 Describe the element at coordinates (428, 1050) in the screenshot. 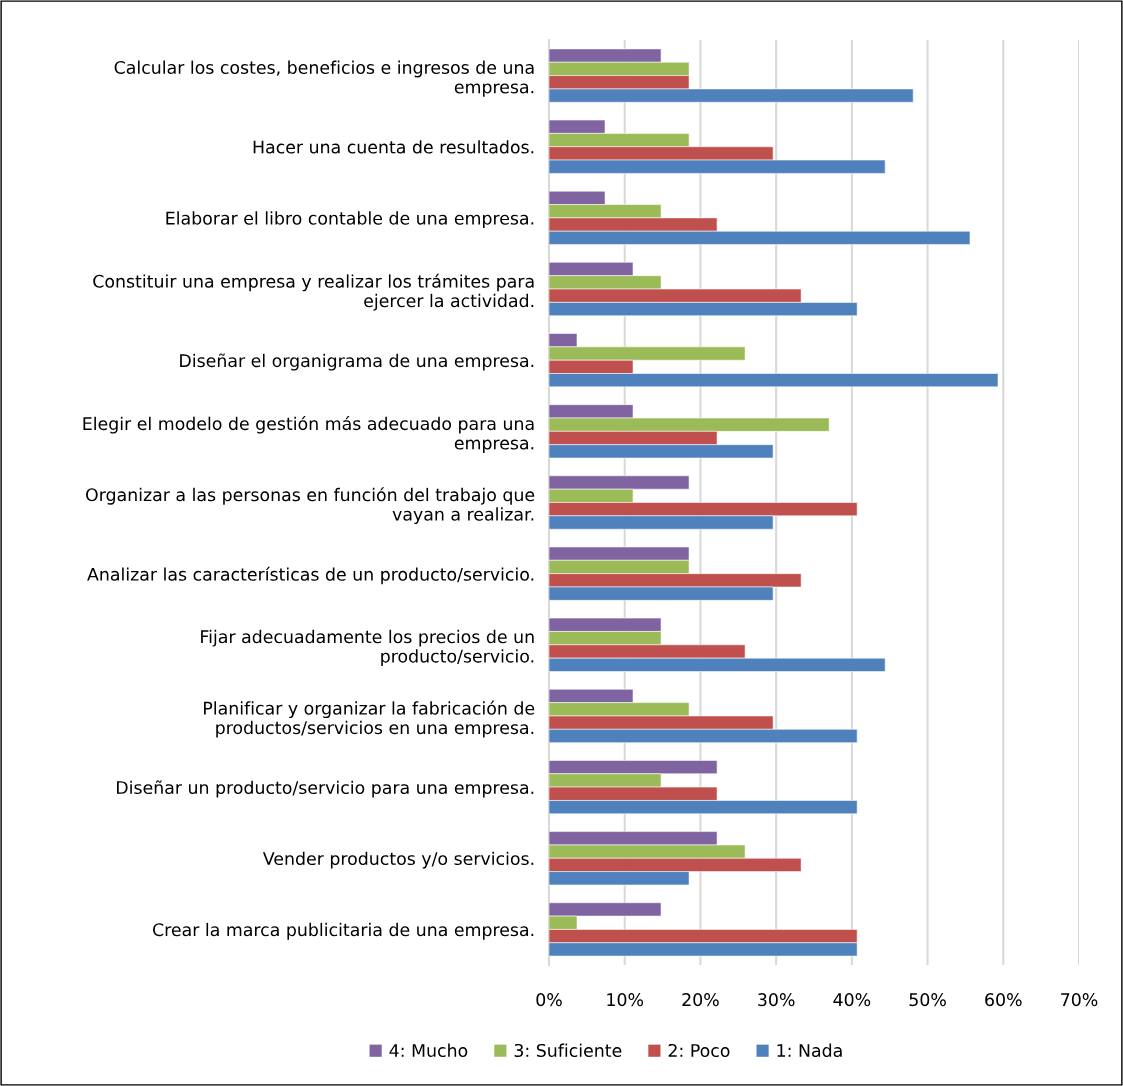

I see `legend-label: 4: Mucho` at that location.